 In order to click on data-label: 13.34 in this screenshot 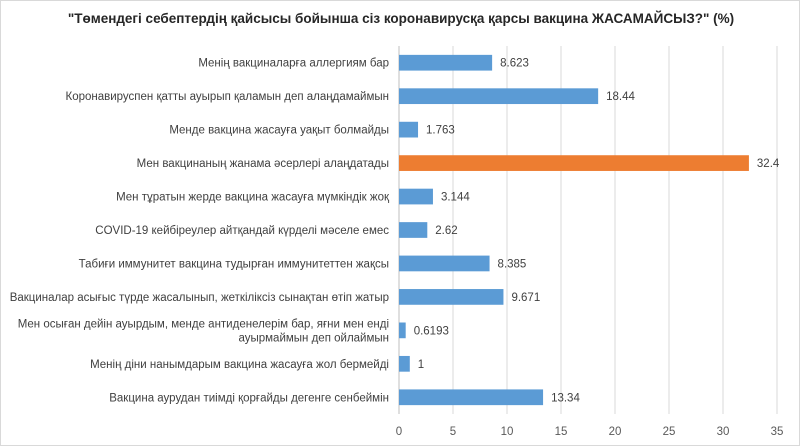, I will do `click(565, 398)`.